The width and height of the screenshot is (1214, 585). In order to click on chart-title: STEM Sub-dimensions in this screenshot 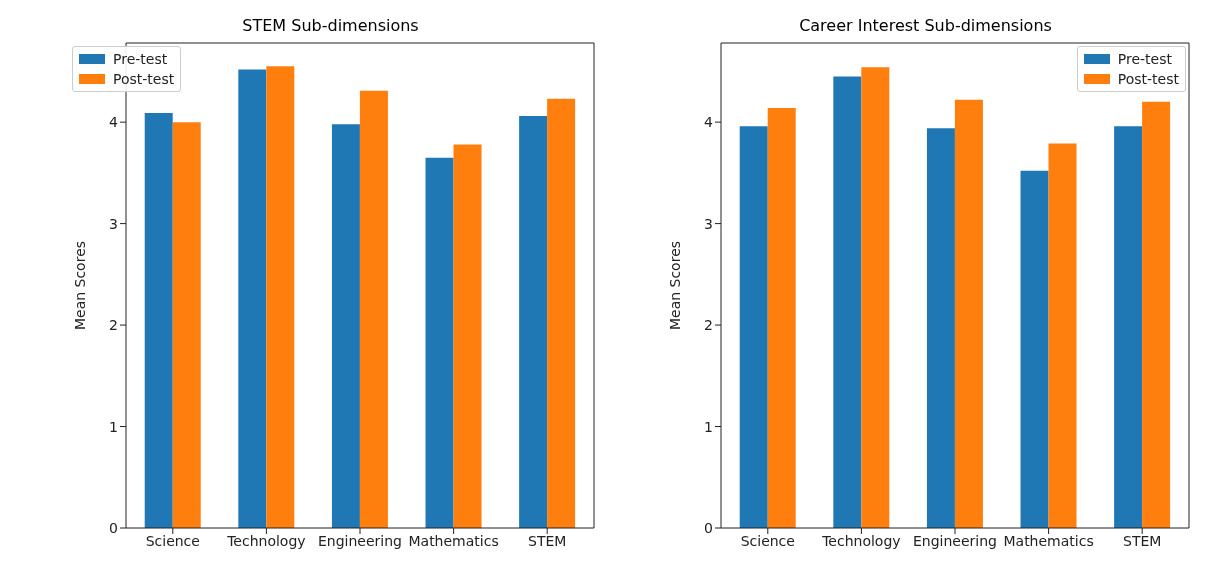, I will do `click(330, 25)`.